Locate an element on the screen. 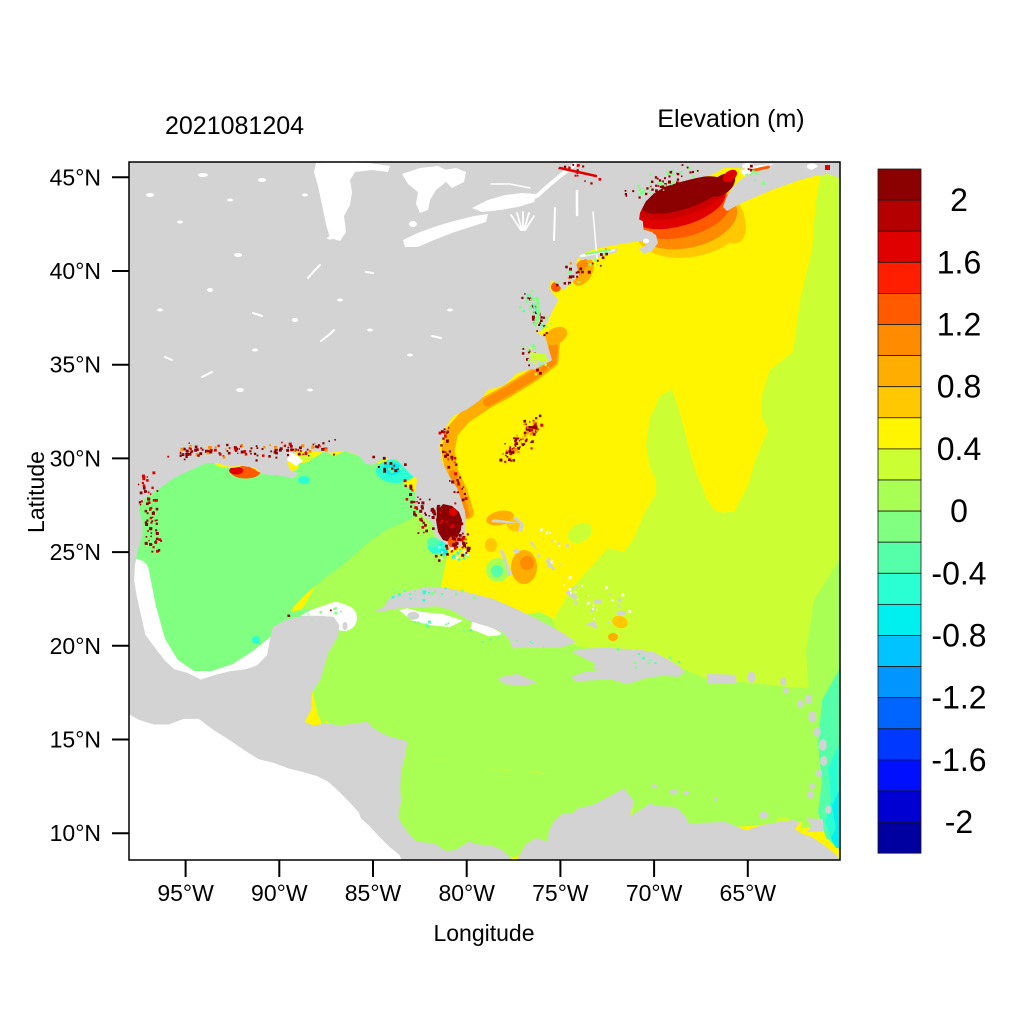 The height and width of the screenshot is (1029, 1024). svg-text: 35°N is located at coordinates (75, 365).